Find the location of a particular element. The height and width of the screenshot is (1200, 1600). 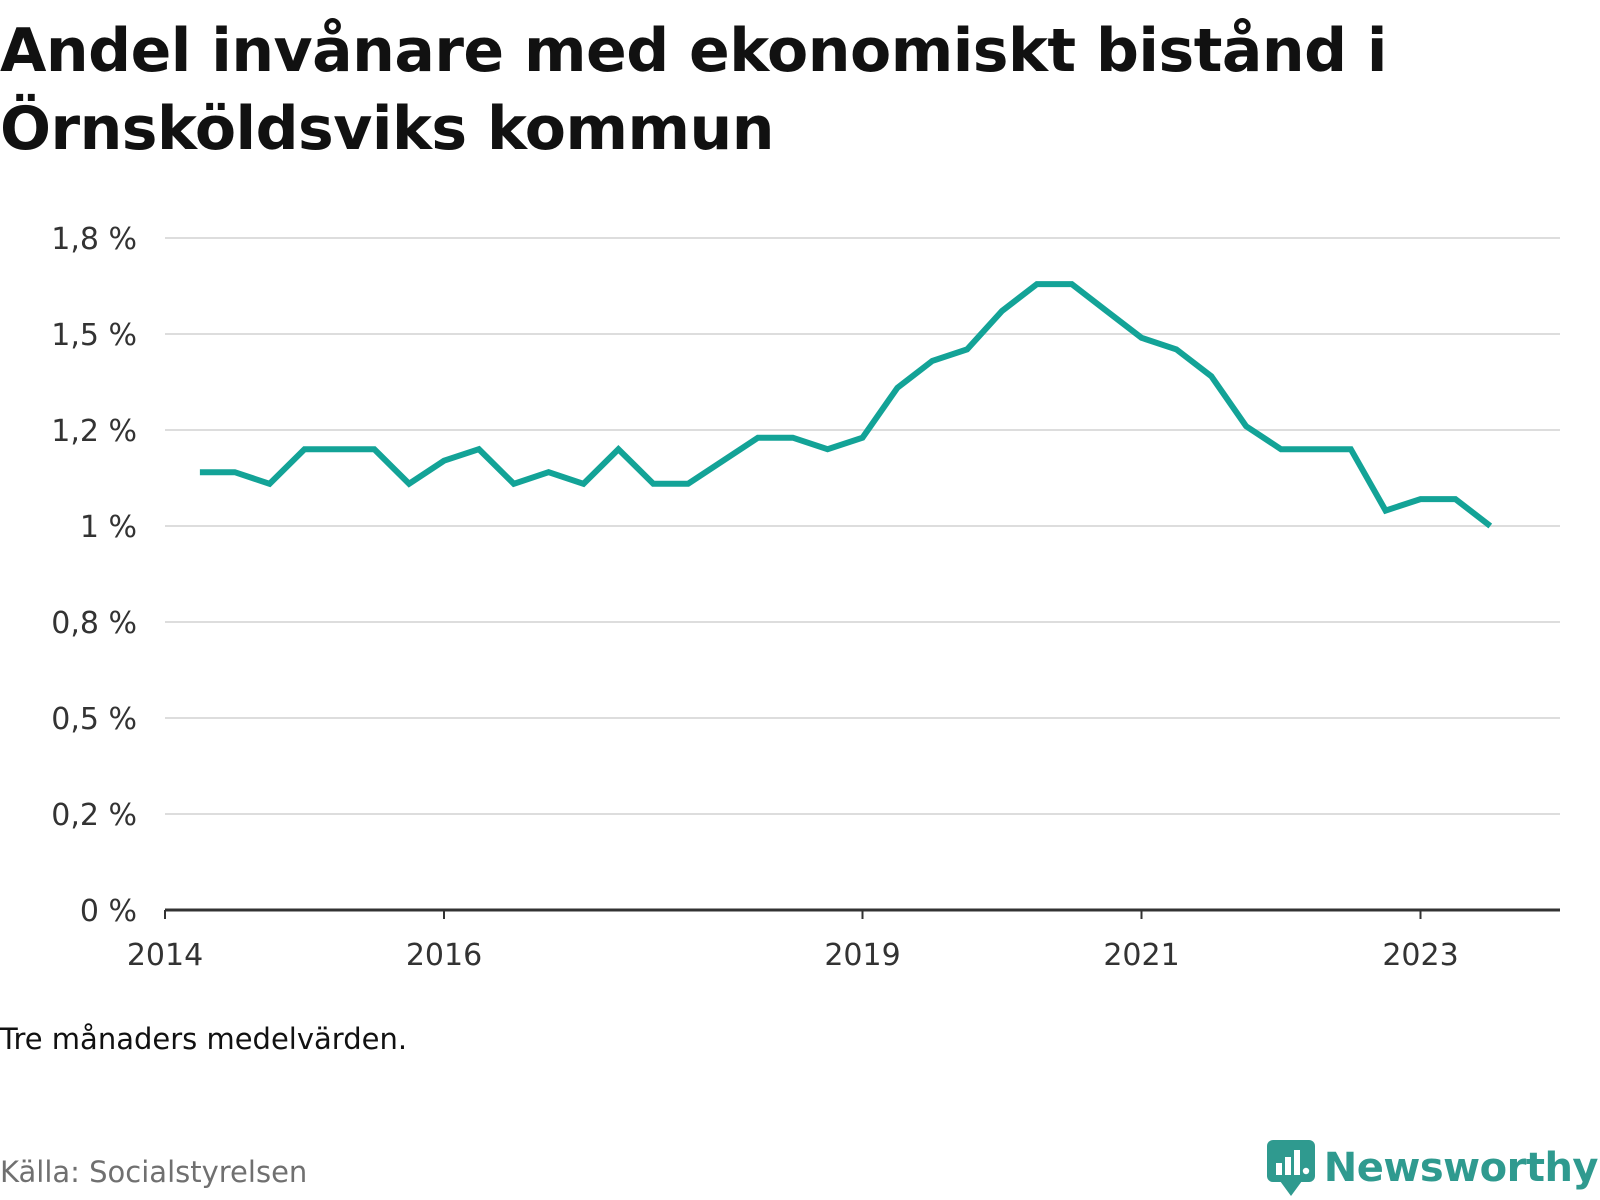

x-tick-label: 2014 is located at coordinates (165, 955).